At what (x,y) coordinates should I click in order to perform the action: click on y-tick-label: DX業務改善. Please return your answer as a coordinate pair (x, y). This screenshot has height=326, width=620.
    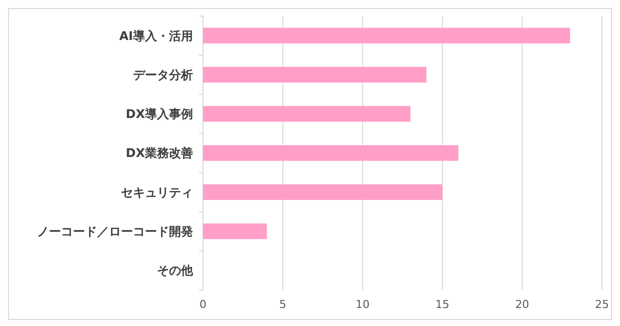
    Looking at the image, I should click on (159, 153).